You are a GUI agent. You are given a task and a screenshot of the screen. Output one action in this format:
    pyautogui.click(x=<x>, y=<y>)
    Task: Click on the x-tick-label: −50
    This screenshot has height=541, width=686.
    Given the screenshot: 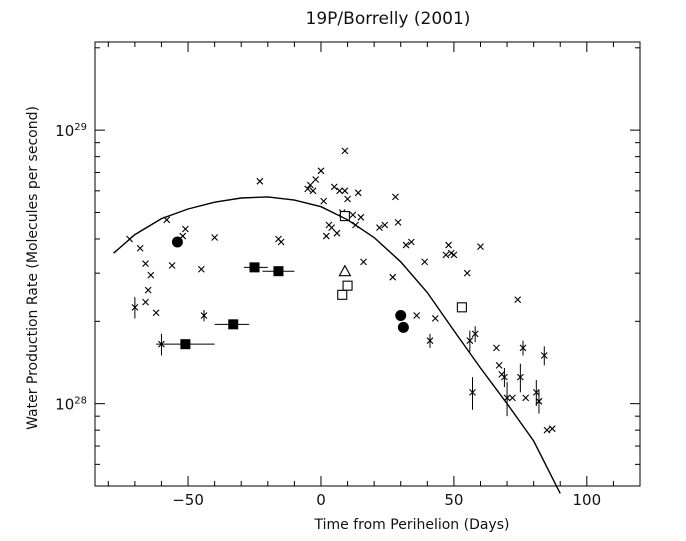 What is the action you would take?
    pyautogui.click(x=188, y=500)
    